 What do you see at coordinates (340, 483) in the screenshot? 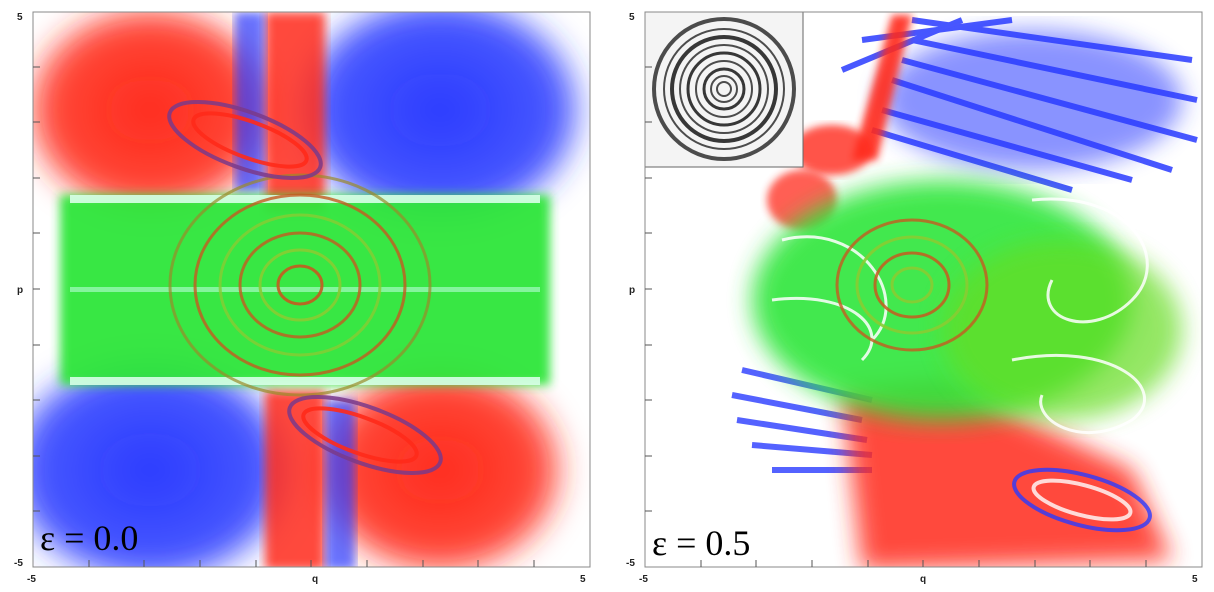
I see `blue-streak-bottom` at bounding box center [340, 483].